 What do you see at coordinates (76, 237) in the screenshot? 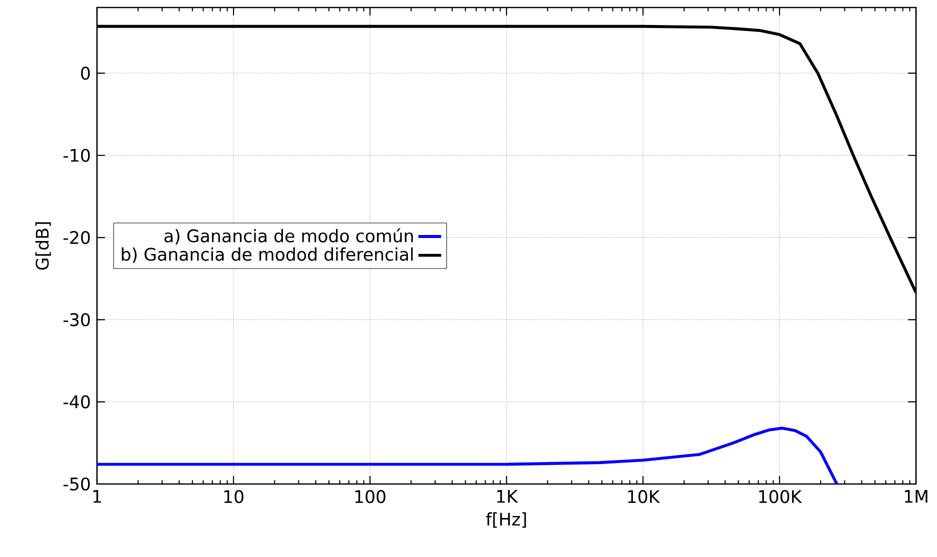
I see `y-tick-label: -20` at bounding box center [76, 237].